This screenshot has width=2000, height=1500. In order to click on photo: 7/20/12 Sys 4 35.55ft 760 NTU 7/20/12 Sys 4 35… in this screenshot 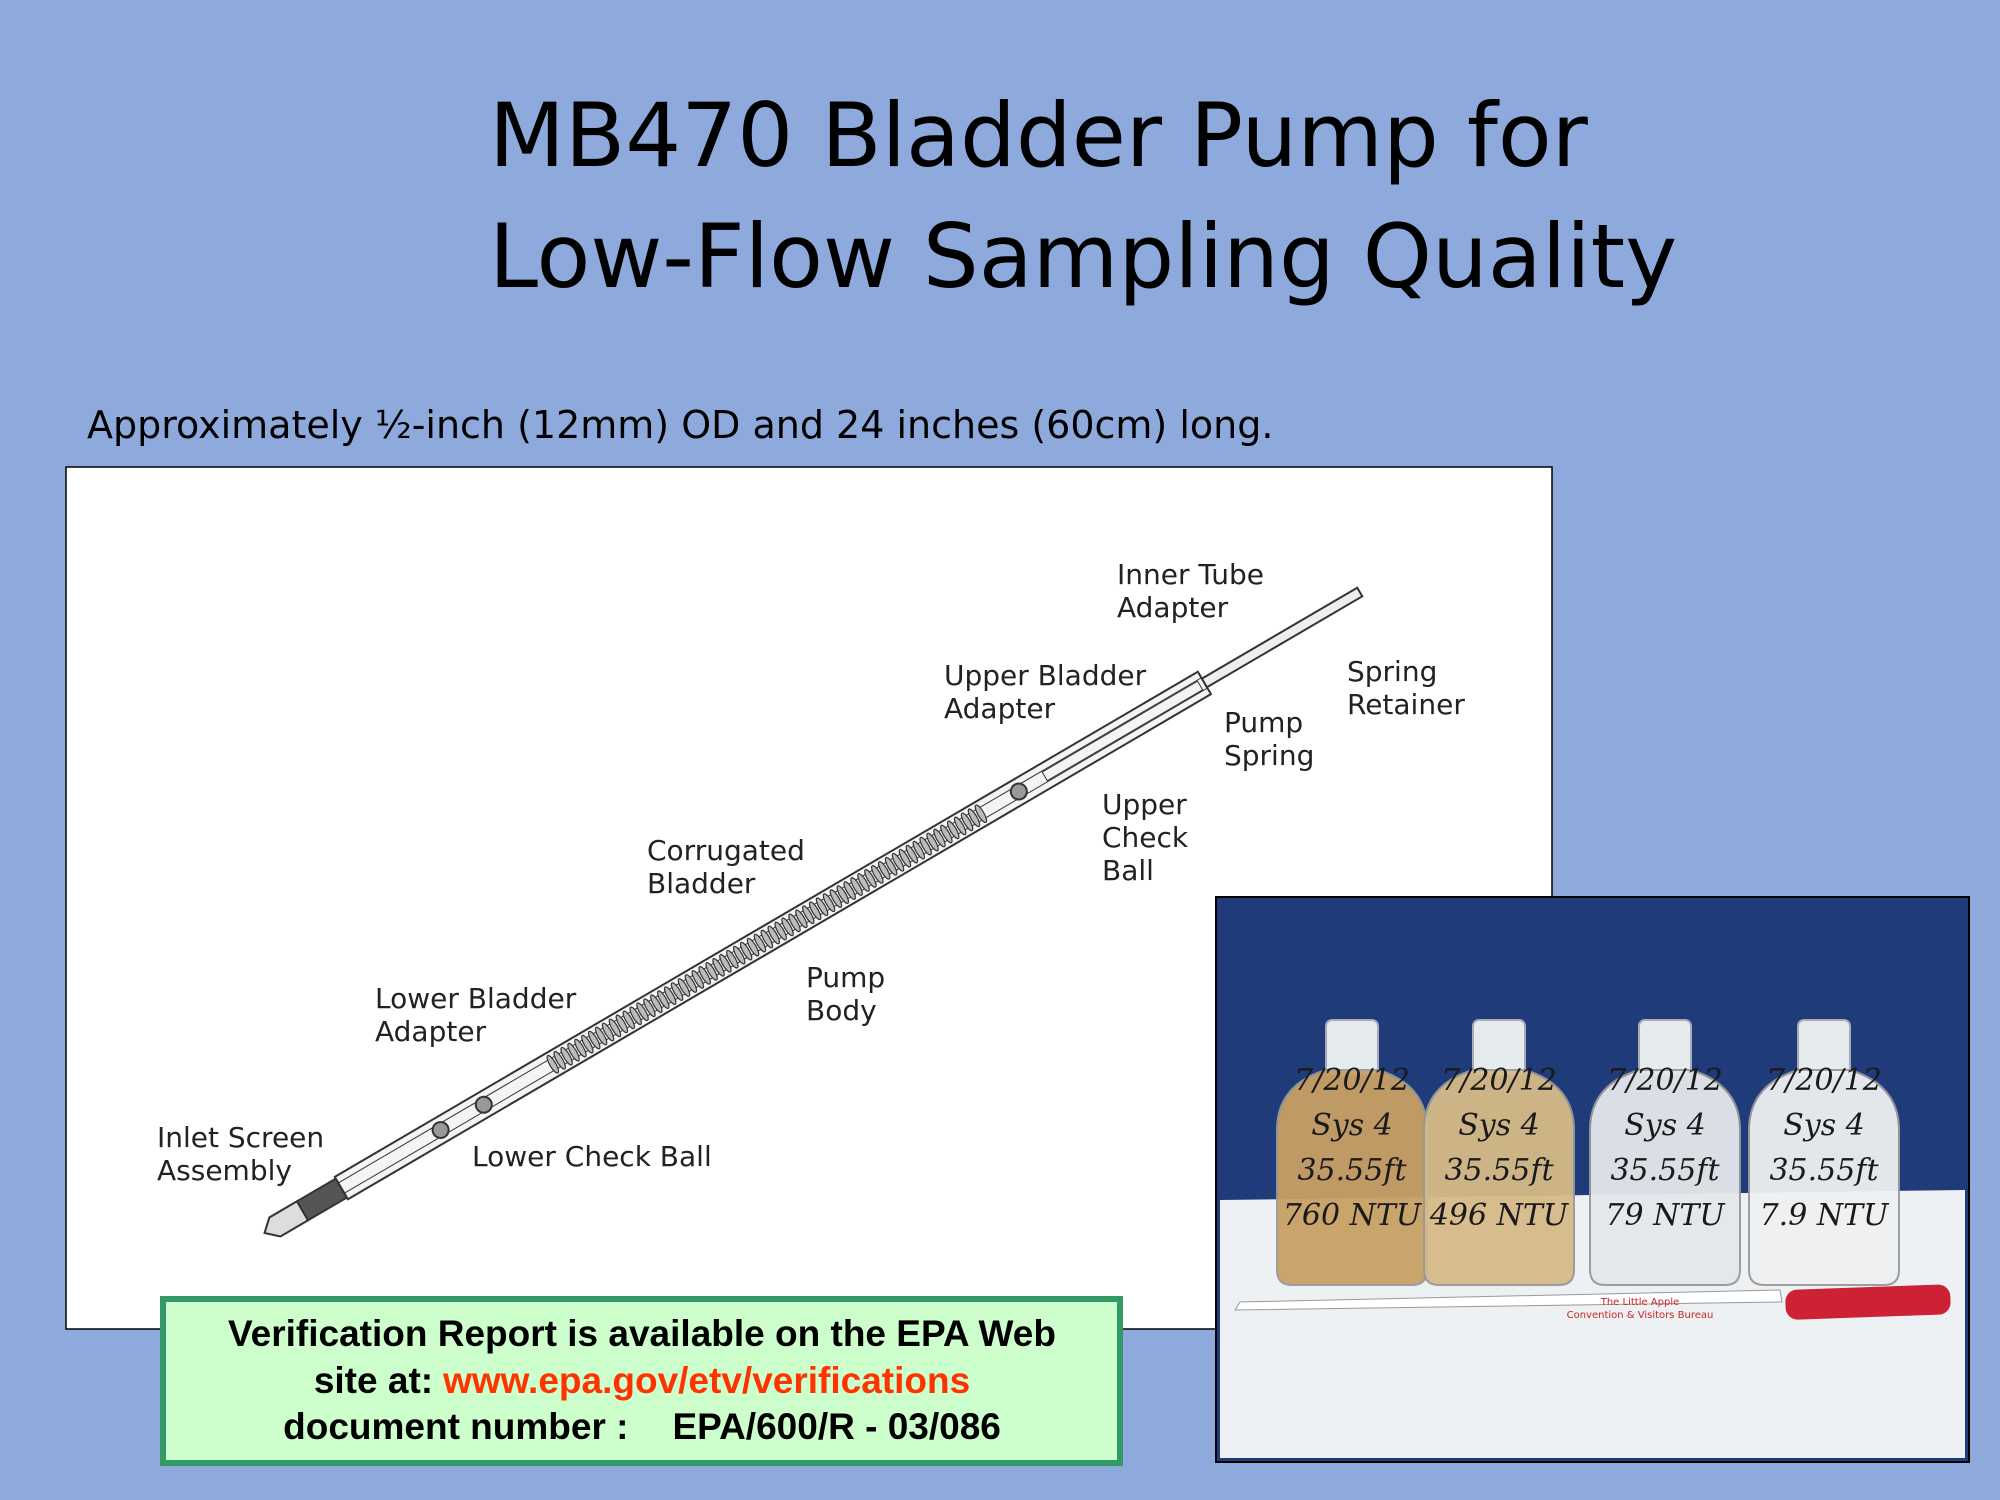, I will do `click(1592, 1179)`.